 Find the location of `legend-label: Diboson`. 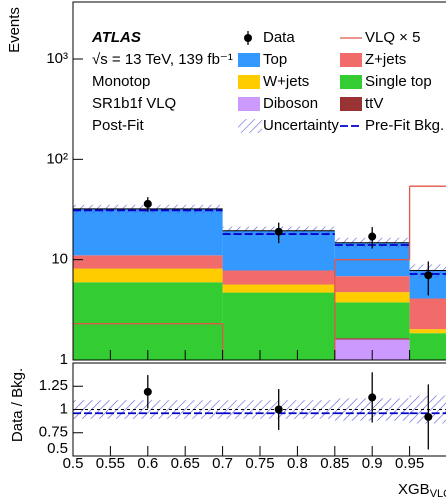

legend-label: Diboson is located at coordinates (290, 103).